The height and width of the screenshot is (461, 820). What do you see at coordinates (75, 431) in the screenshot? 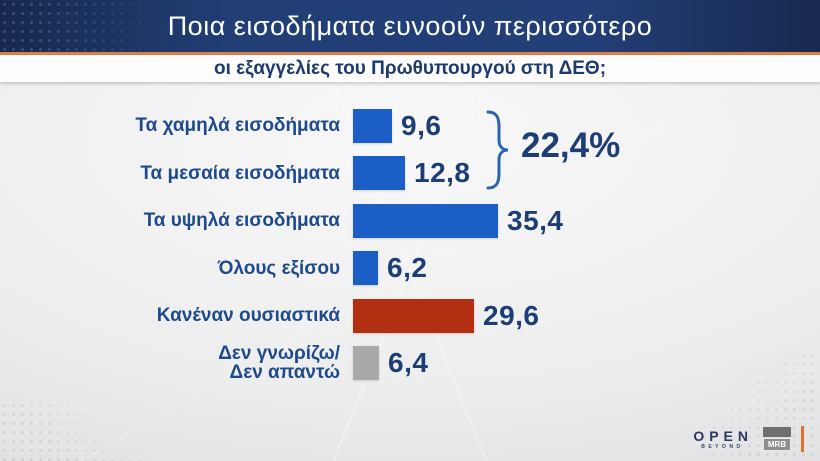
I see `dot-texture` at bounding box center [75, 431].